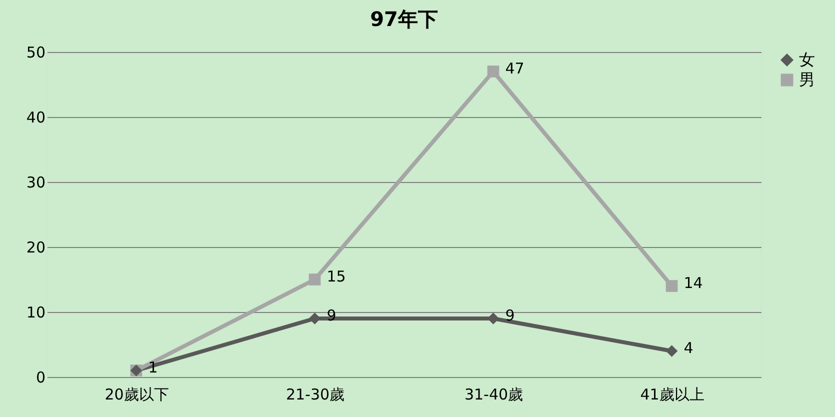  What do you see at coordinates (693, 283) in the screenshot?
I see `data-label: 14` at bounding box center [693, 283].